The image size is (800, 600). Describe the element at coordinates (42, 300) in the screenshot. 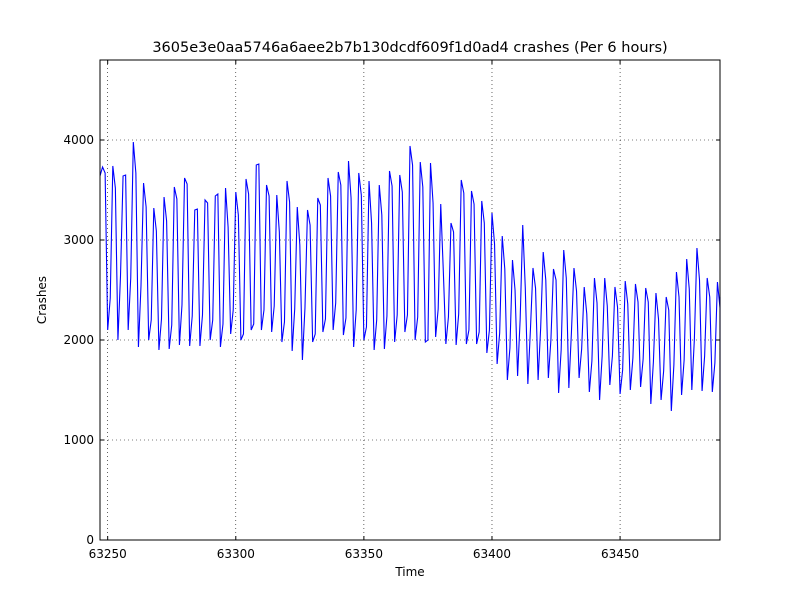

I see `y-axis-label: Crashes` at that location.